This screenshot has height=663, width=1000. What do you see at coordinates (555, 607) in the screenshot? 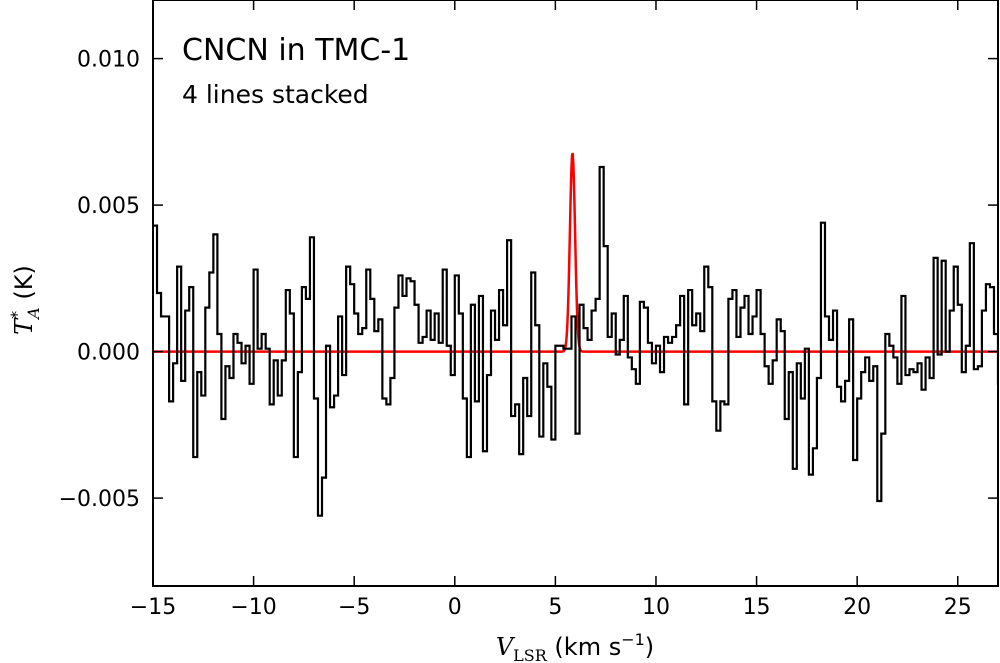
I see `x-tick-label: 5` at bounding box center [555, 607].